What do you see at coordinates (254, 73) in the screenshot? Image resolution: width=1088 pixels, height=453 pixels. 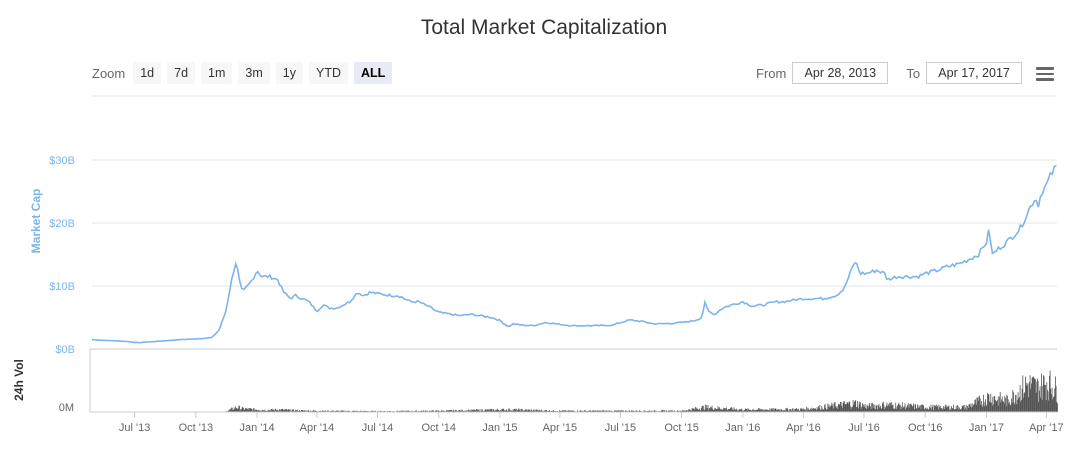 I see `zoom-3m-button: 3m` at bounding box center [254, 73].